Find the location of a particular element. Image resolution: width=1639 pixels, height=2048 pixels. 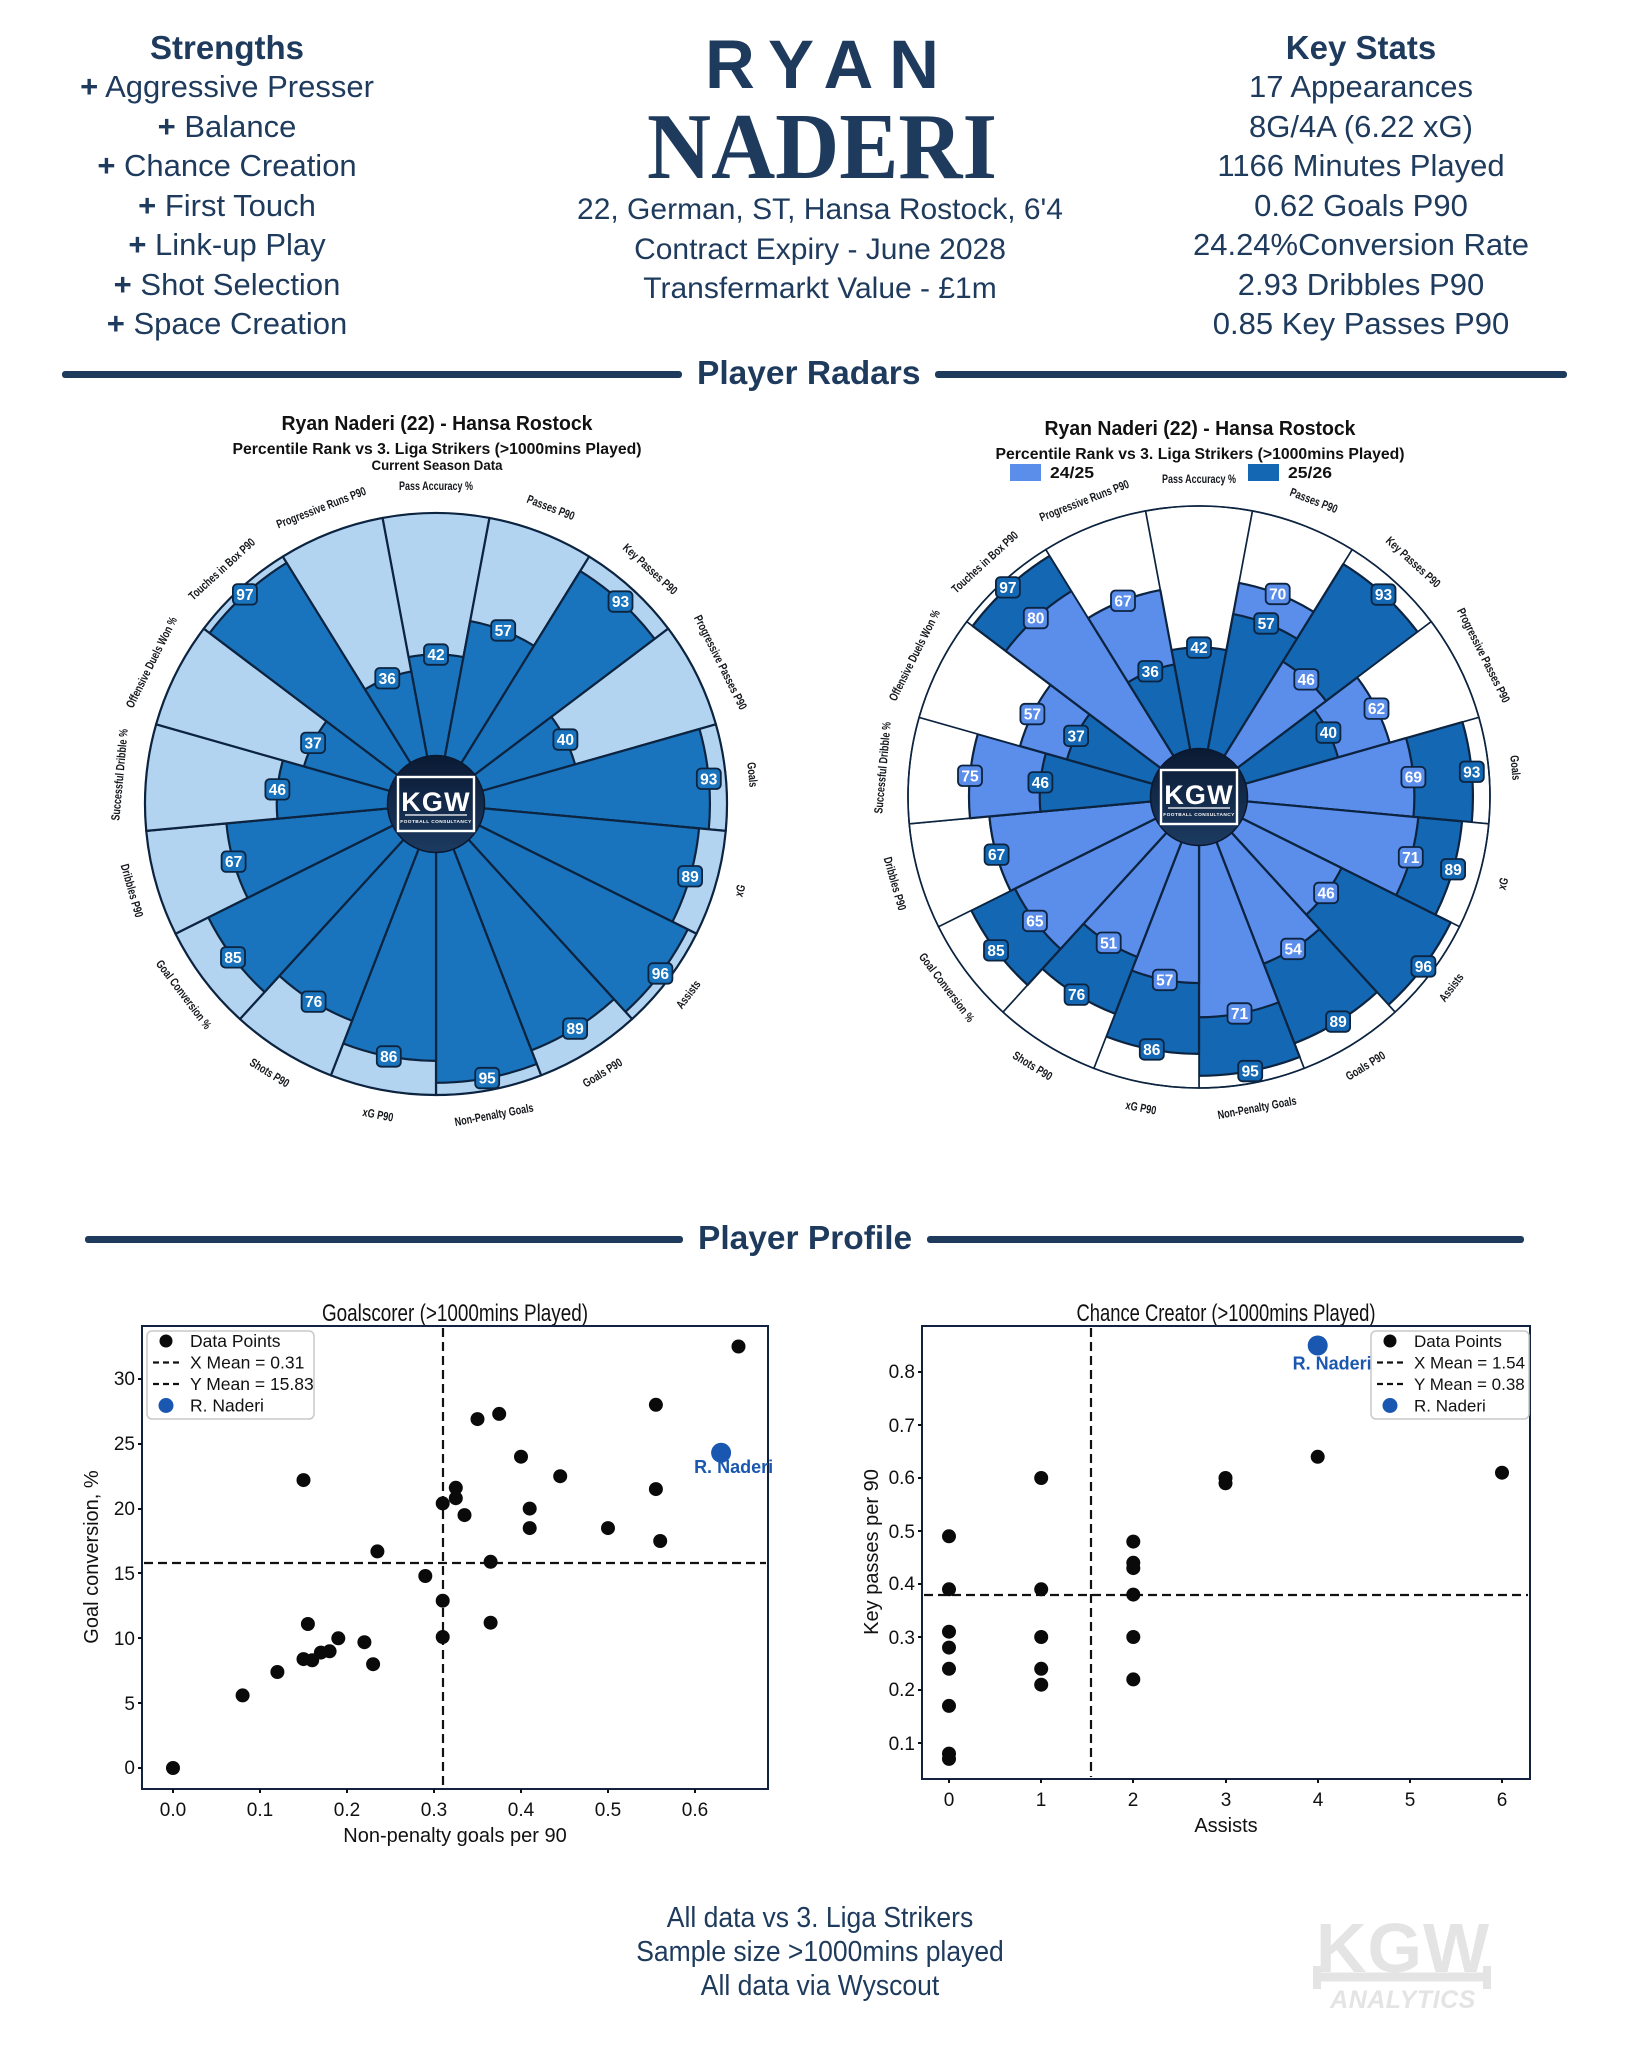

svg-text: 80 is located at coordinates (1035, 619).